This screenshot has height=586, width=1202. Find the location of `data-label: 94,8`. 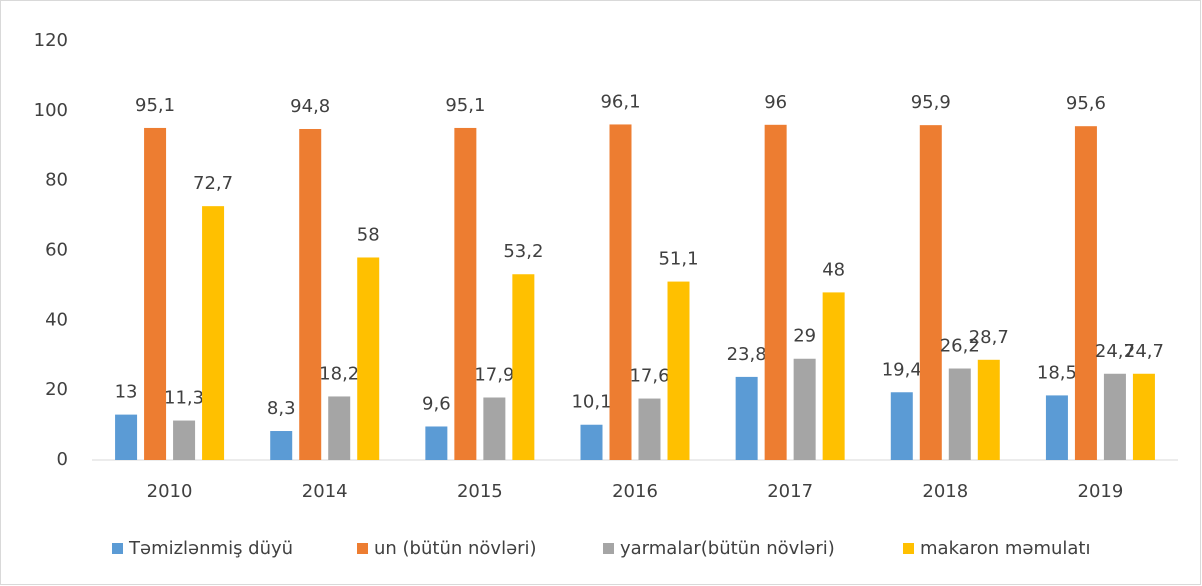

data-label: 94,8 is located at coordinates (310, 106).